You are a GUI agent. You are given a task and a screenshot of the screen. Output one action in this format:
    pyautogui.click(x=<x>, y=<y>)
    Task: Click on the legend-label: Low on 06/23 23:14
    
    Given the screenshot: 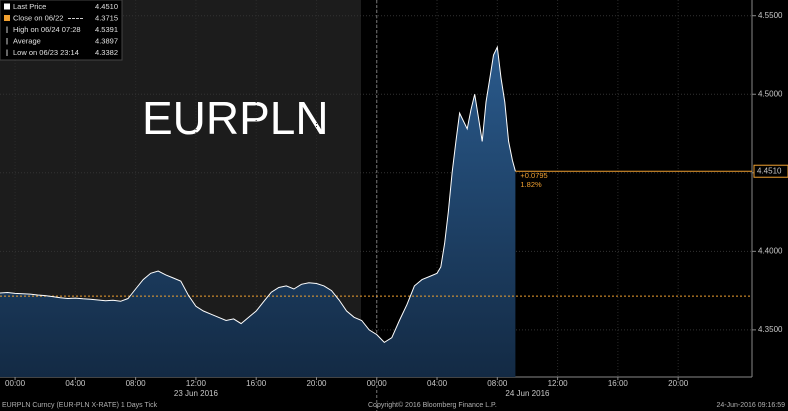 What is the action you would take?
    pyautogui.click(x=46, y=52)
    